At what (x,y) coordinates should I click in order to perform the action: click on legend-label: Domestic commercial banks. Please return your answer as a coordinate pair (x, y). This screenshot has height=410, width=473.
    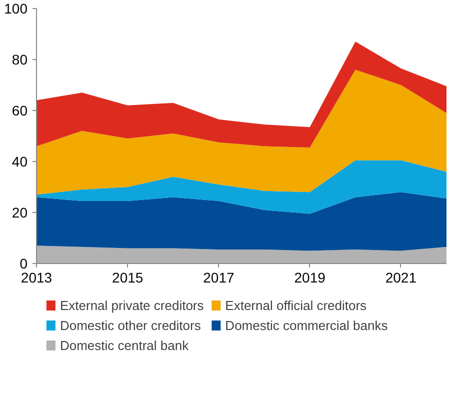
    Looking at the image, I should click on (306, 325).